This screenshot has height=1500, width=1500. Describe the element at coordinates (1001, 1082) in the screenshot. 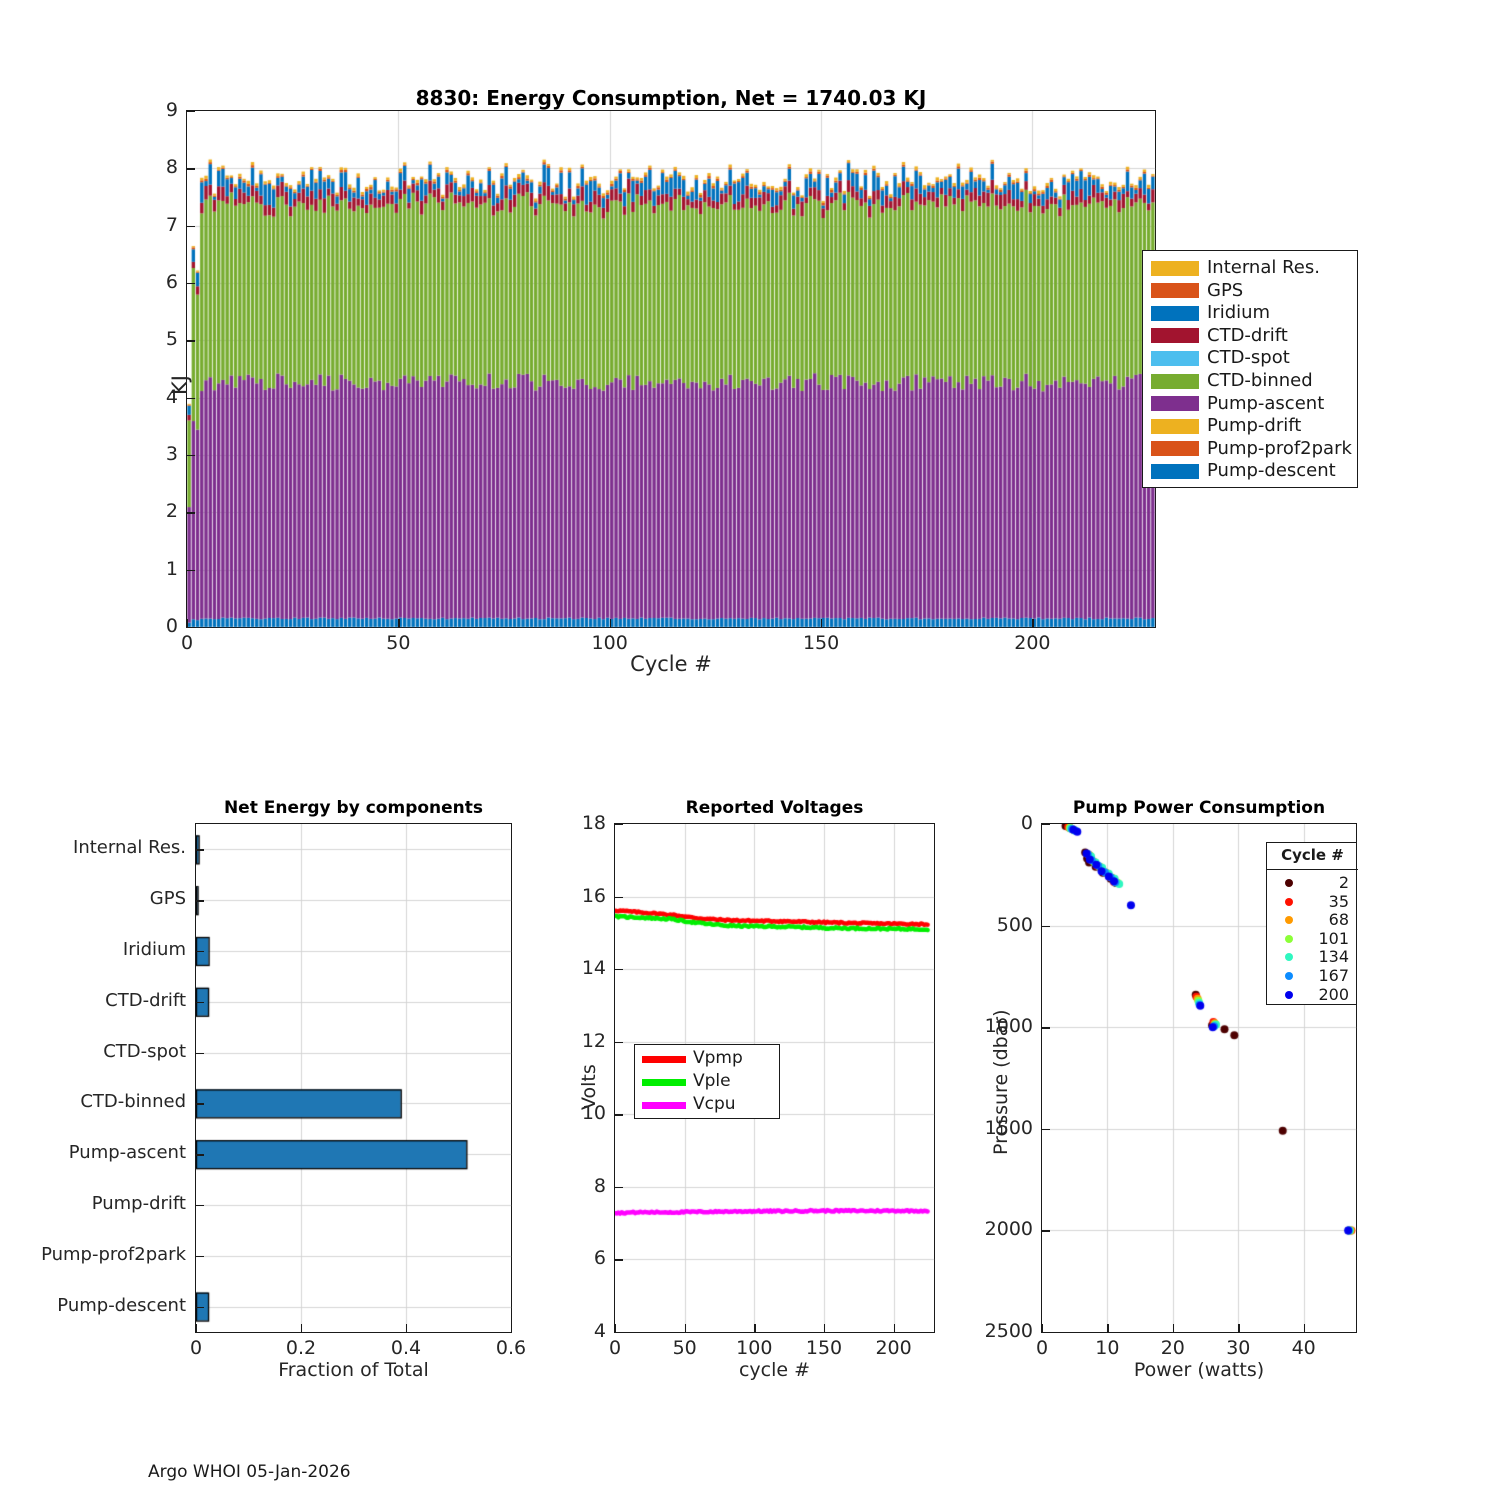

I see `pump-chart-ylabel: Pressure (dbar)` at that location.